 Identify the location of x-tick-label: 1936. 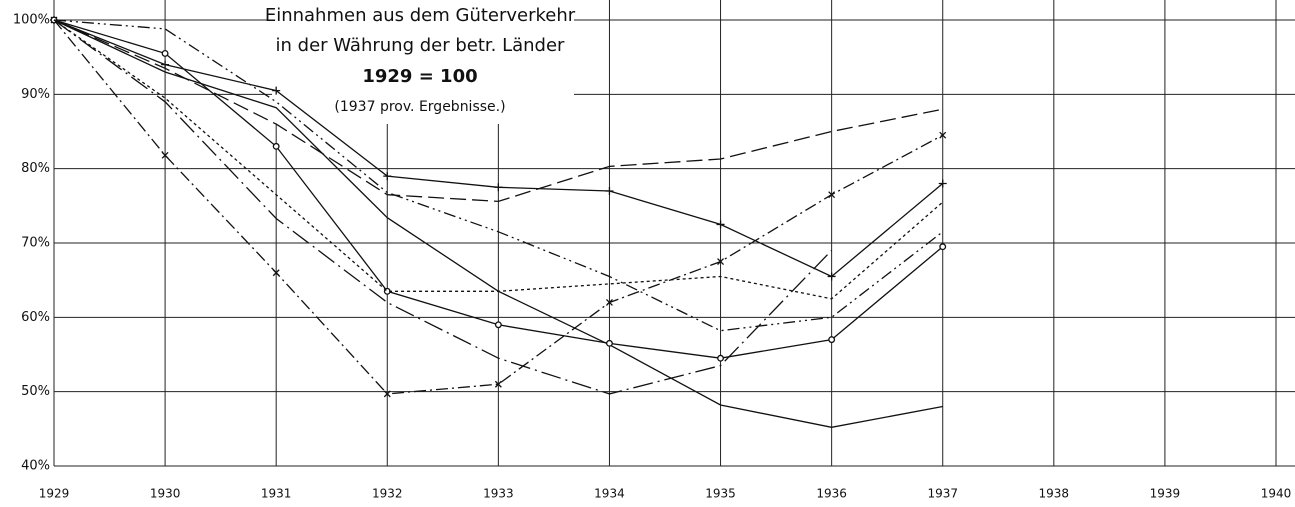
(831, 494).